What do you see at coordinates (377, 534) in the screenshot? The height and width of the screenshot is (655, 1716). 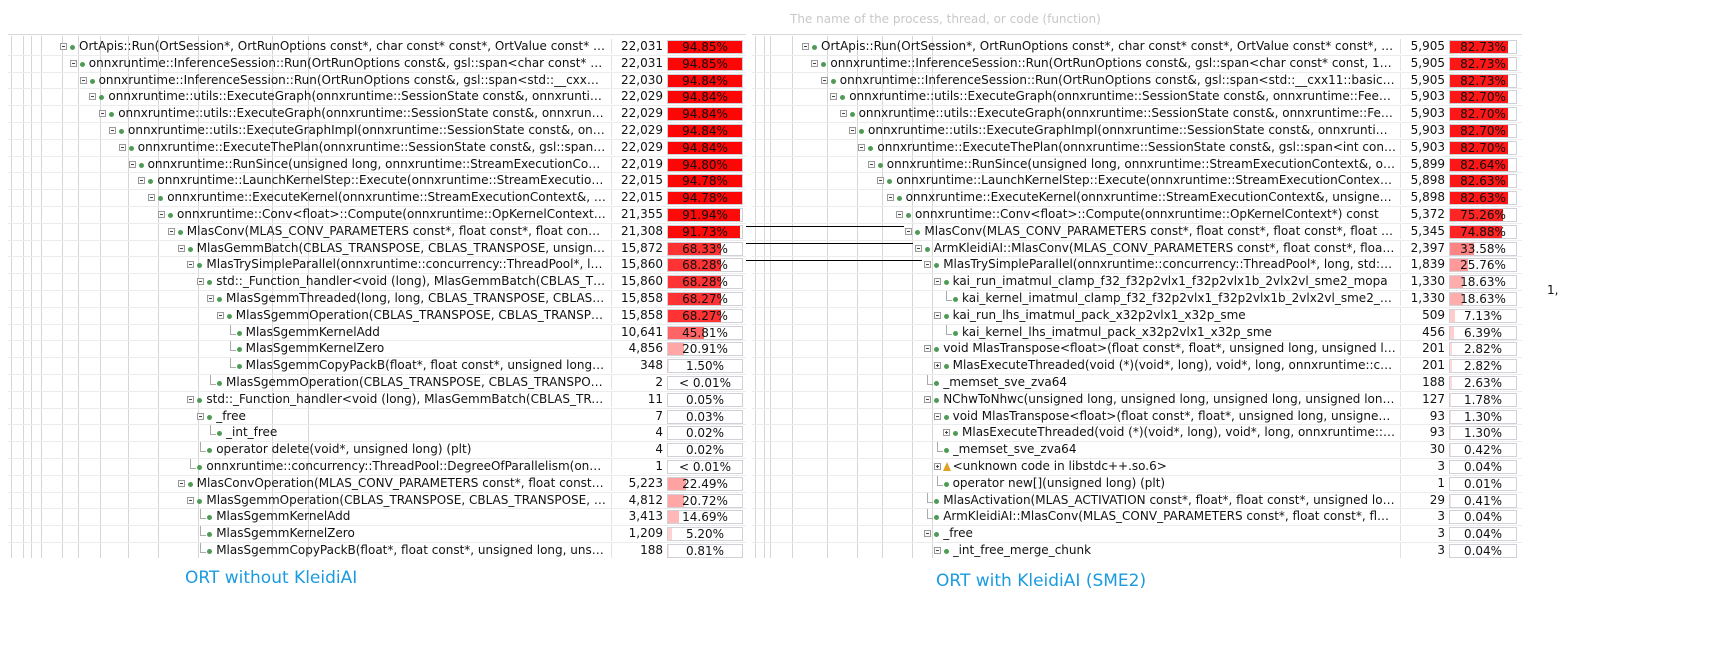 I see `tree-row: MlasSgemmKernelZero 1,209 5.20%` at bounding box center [377, 534].